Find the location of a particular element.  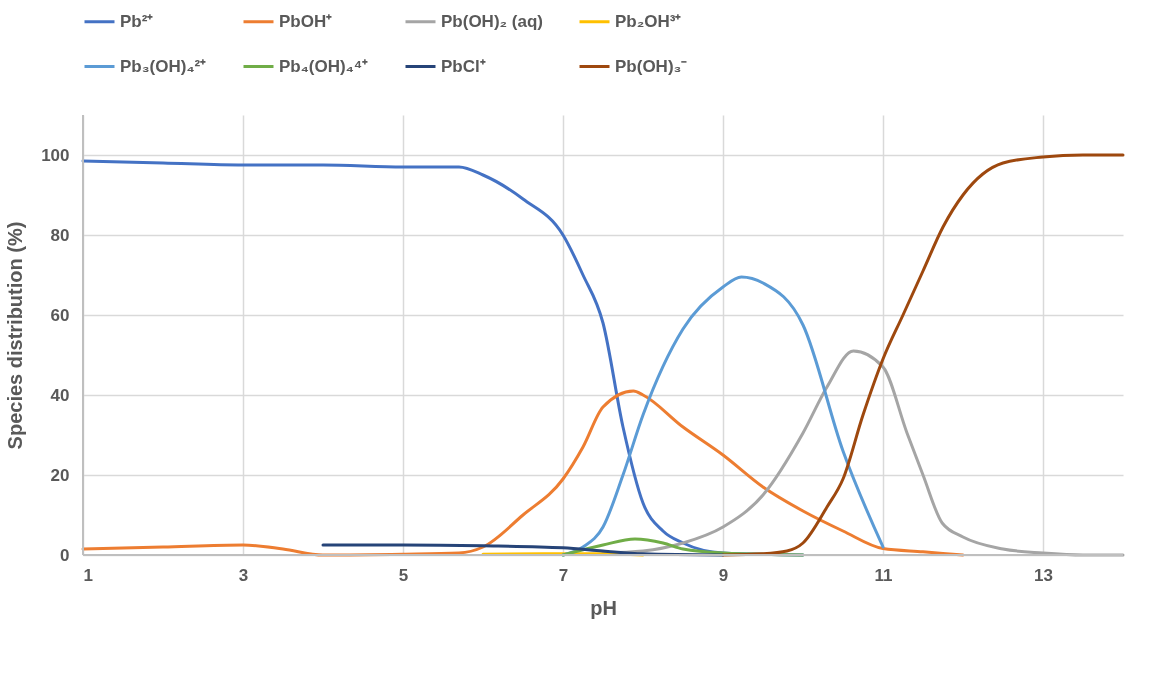

x-tick-label: 5 is located at coordinates (403, 575).